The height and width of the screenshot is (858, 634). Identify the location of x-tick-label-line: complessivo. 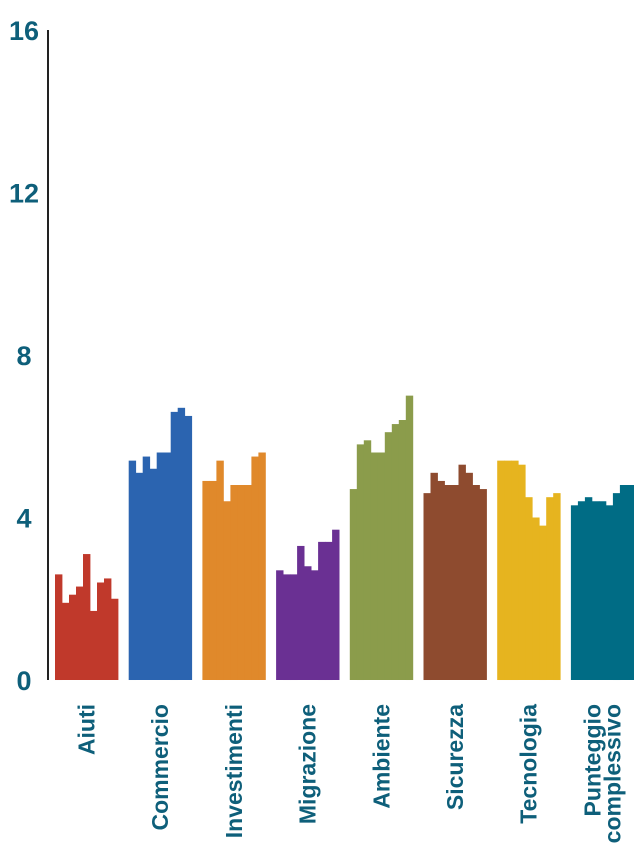
(612, 773).